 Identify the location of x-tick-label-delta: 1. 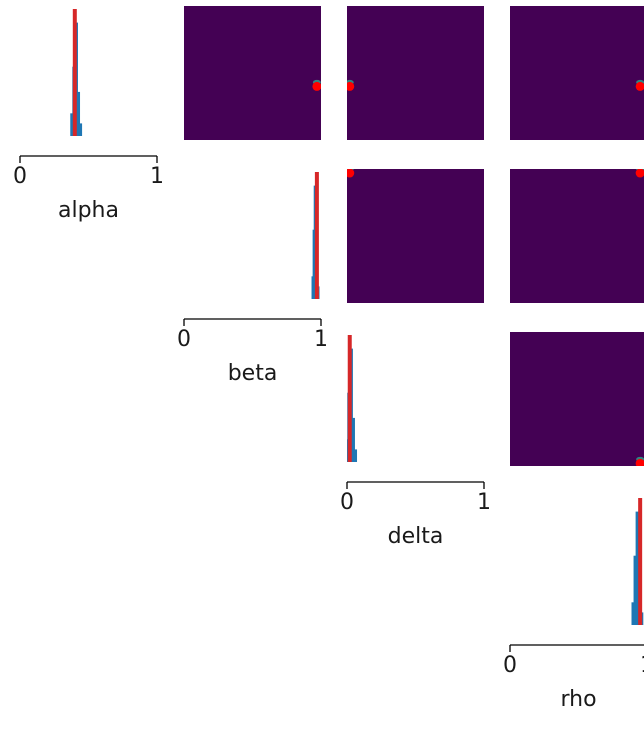
(484, 502).